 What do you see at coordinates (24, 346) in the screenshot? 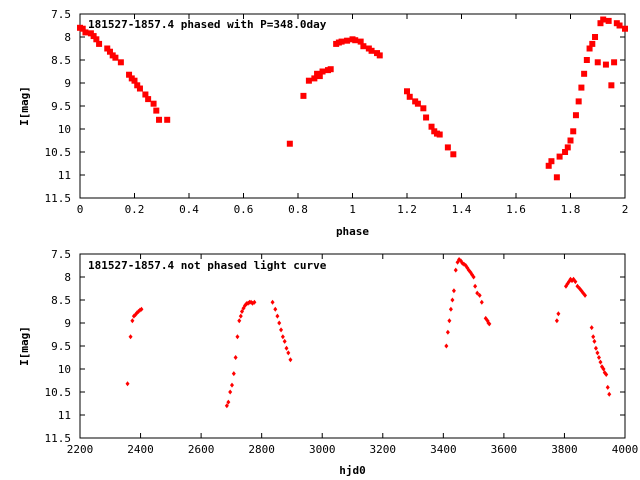
I see `unphased-y-axis-label: I[mag]` at bounding box center [24, 346].